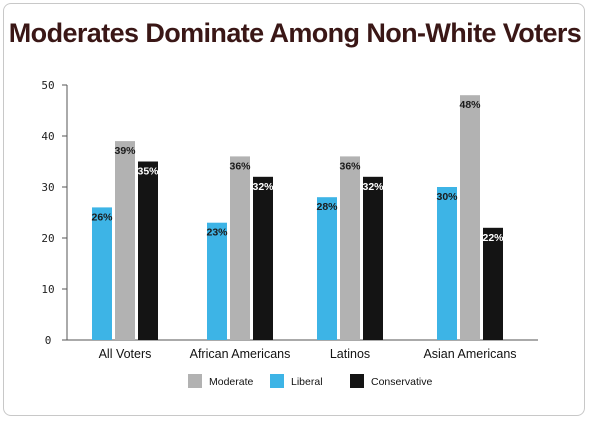 The width and height of the screenshot is (590, 421). What do you see at coordinates (240, 354) in the screenshot?
I see `x-category-label: African Americans` at bounding box center [240, 354].